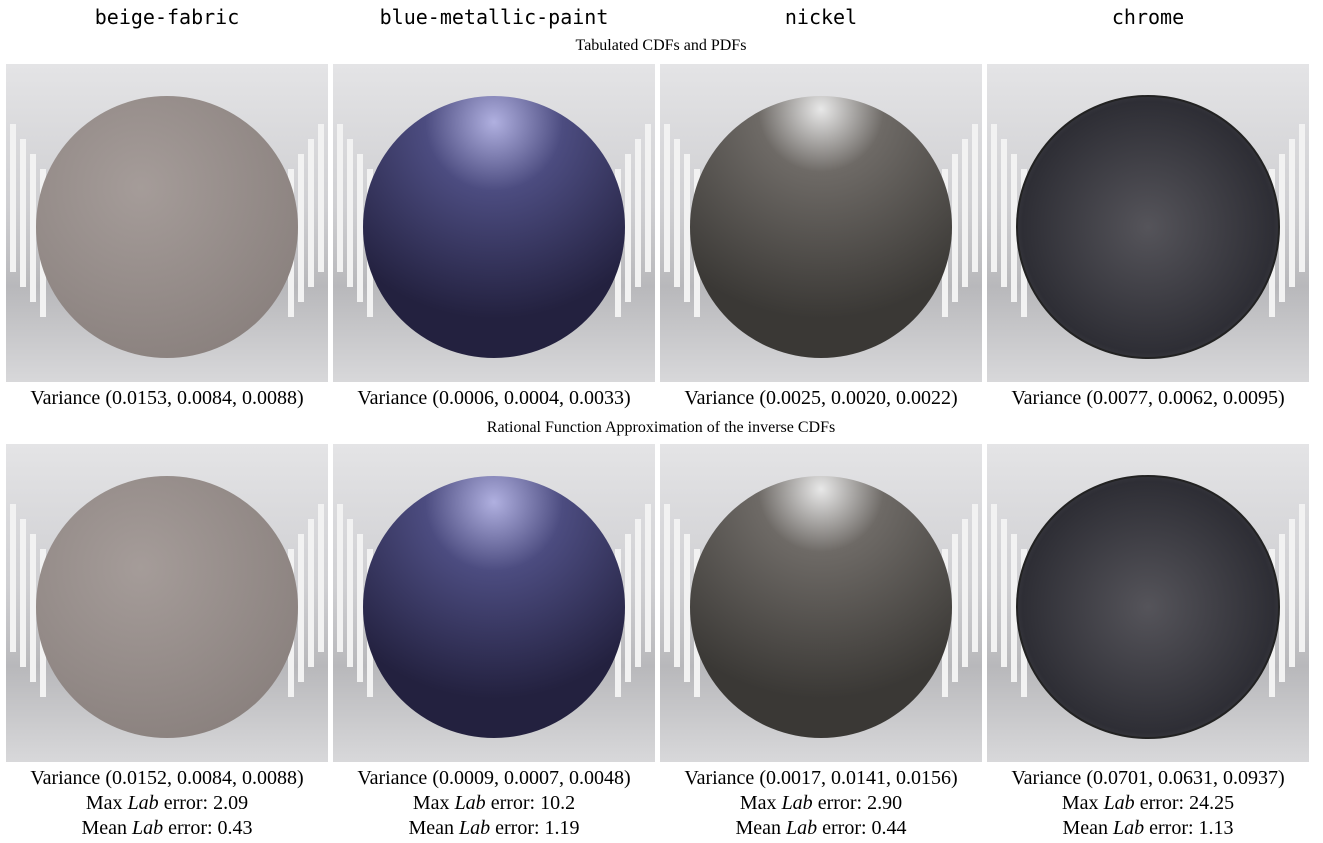 The height and width of the screenshot is (843, 1323). I want to click on value: (0.0701, 0.0631, 0.0937), so click(1185, 778).